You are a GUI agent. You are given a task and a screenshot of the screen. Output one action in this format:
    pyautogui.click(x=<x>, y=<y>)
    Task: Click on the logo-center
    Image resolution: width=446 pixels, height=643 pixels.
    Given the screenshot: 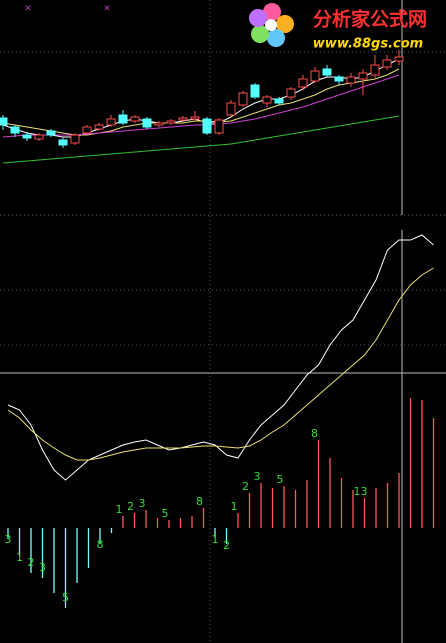 What is the action you would take?
    pyautogui.click(x=271, y=25)
    